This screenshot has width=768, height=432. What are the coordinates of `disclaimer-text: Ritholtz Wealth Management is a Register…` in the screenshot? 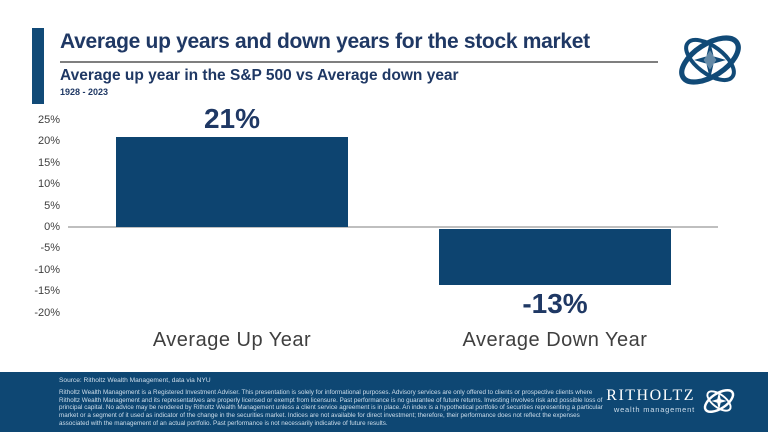 It's located at (331, 408).